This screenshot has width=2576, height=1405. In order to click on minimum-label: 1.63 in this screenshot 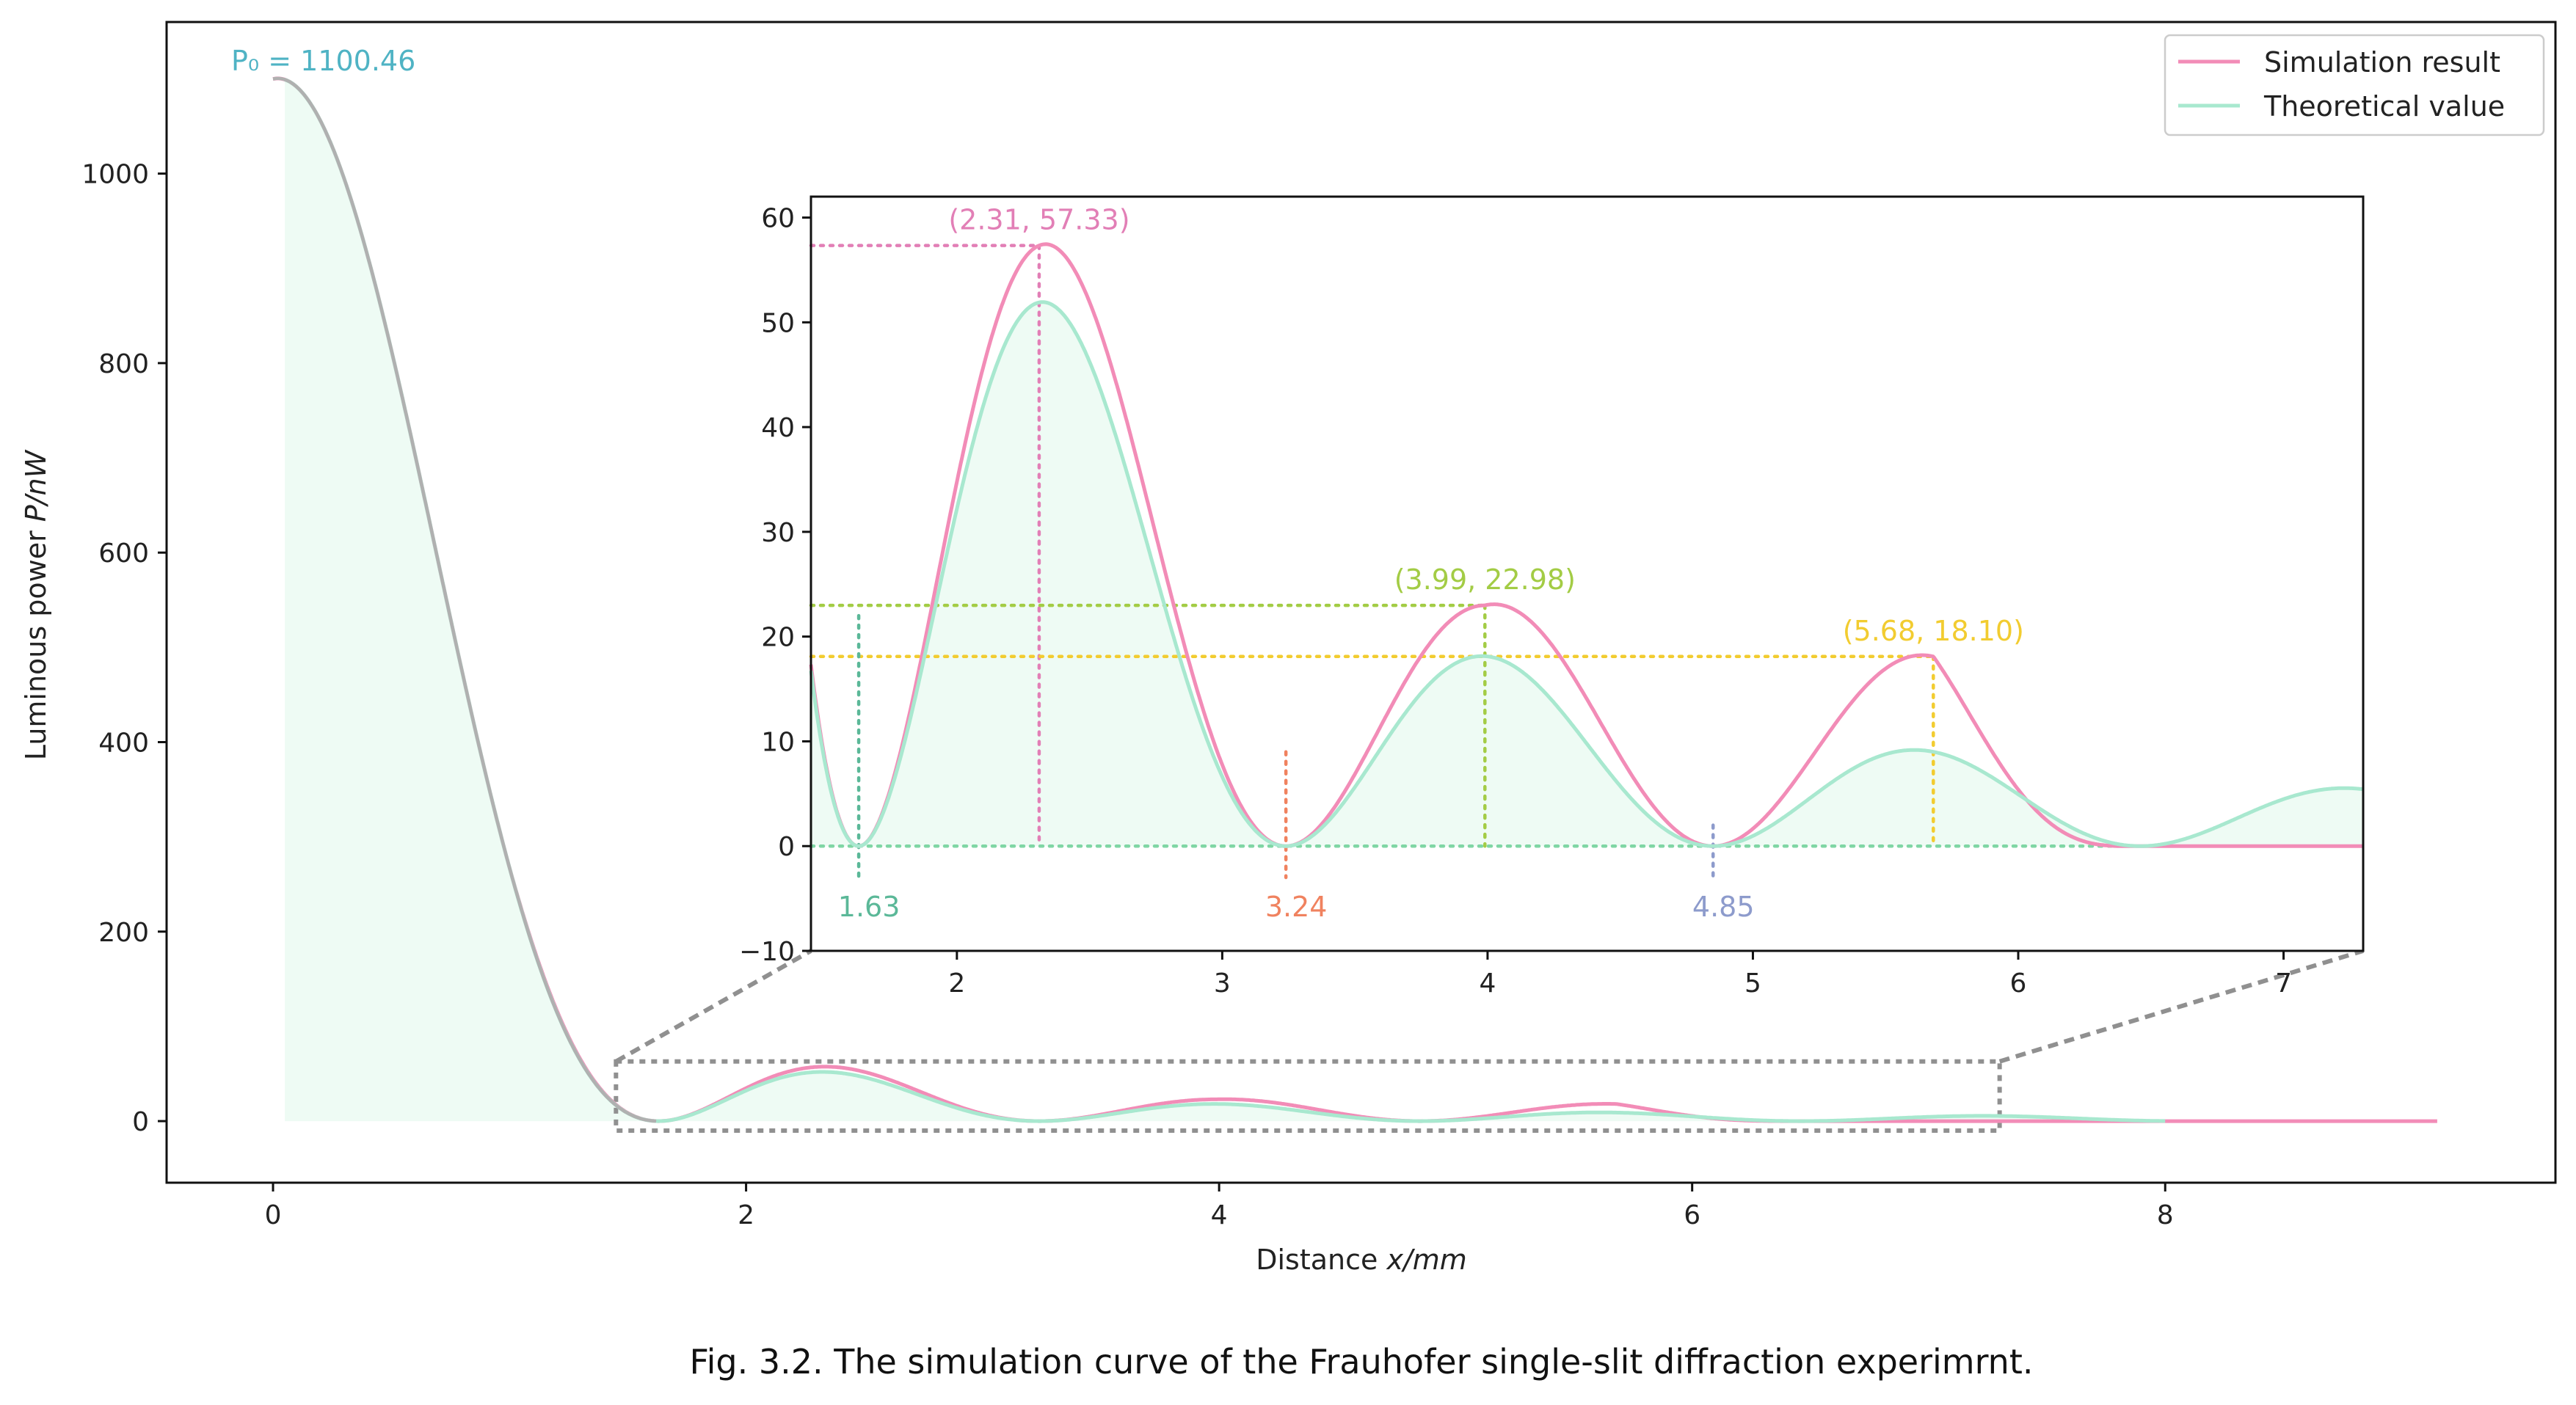, I will do `click(869, 907)`.